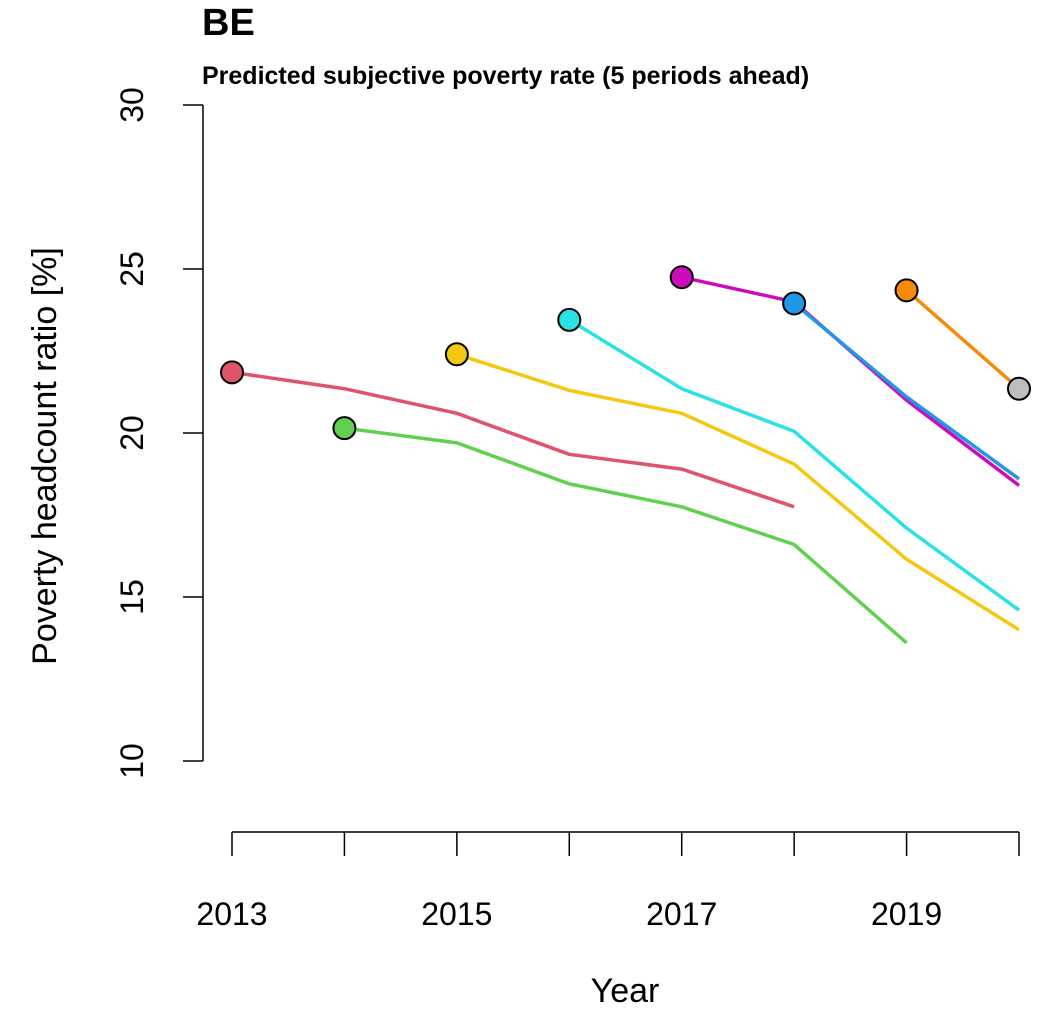  What do you see at coordinates (228, 23) in the screenshot?
I see `chart-title: BE` at bounding box center [228, 23].